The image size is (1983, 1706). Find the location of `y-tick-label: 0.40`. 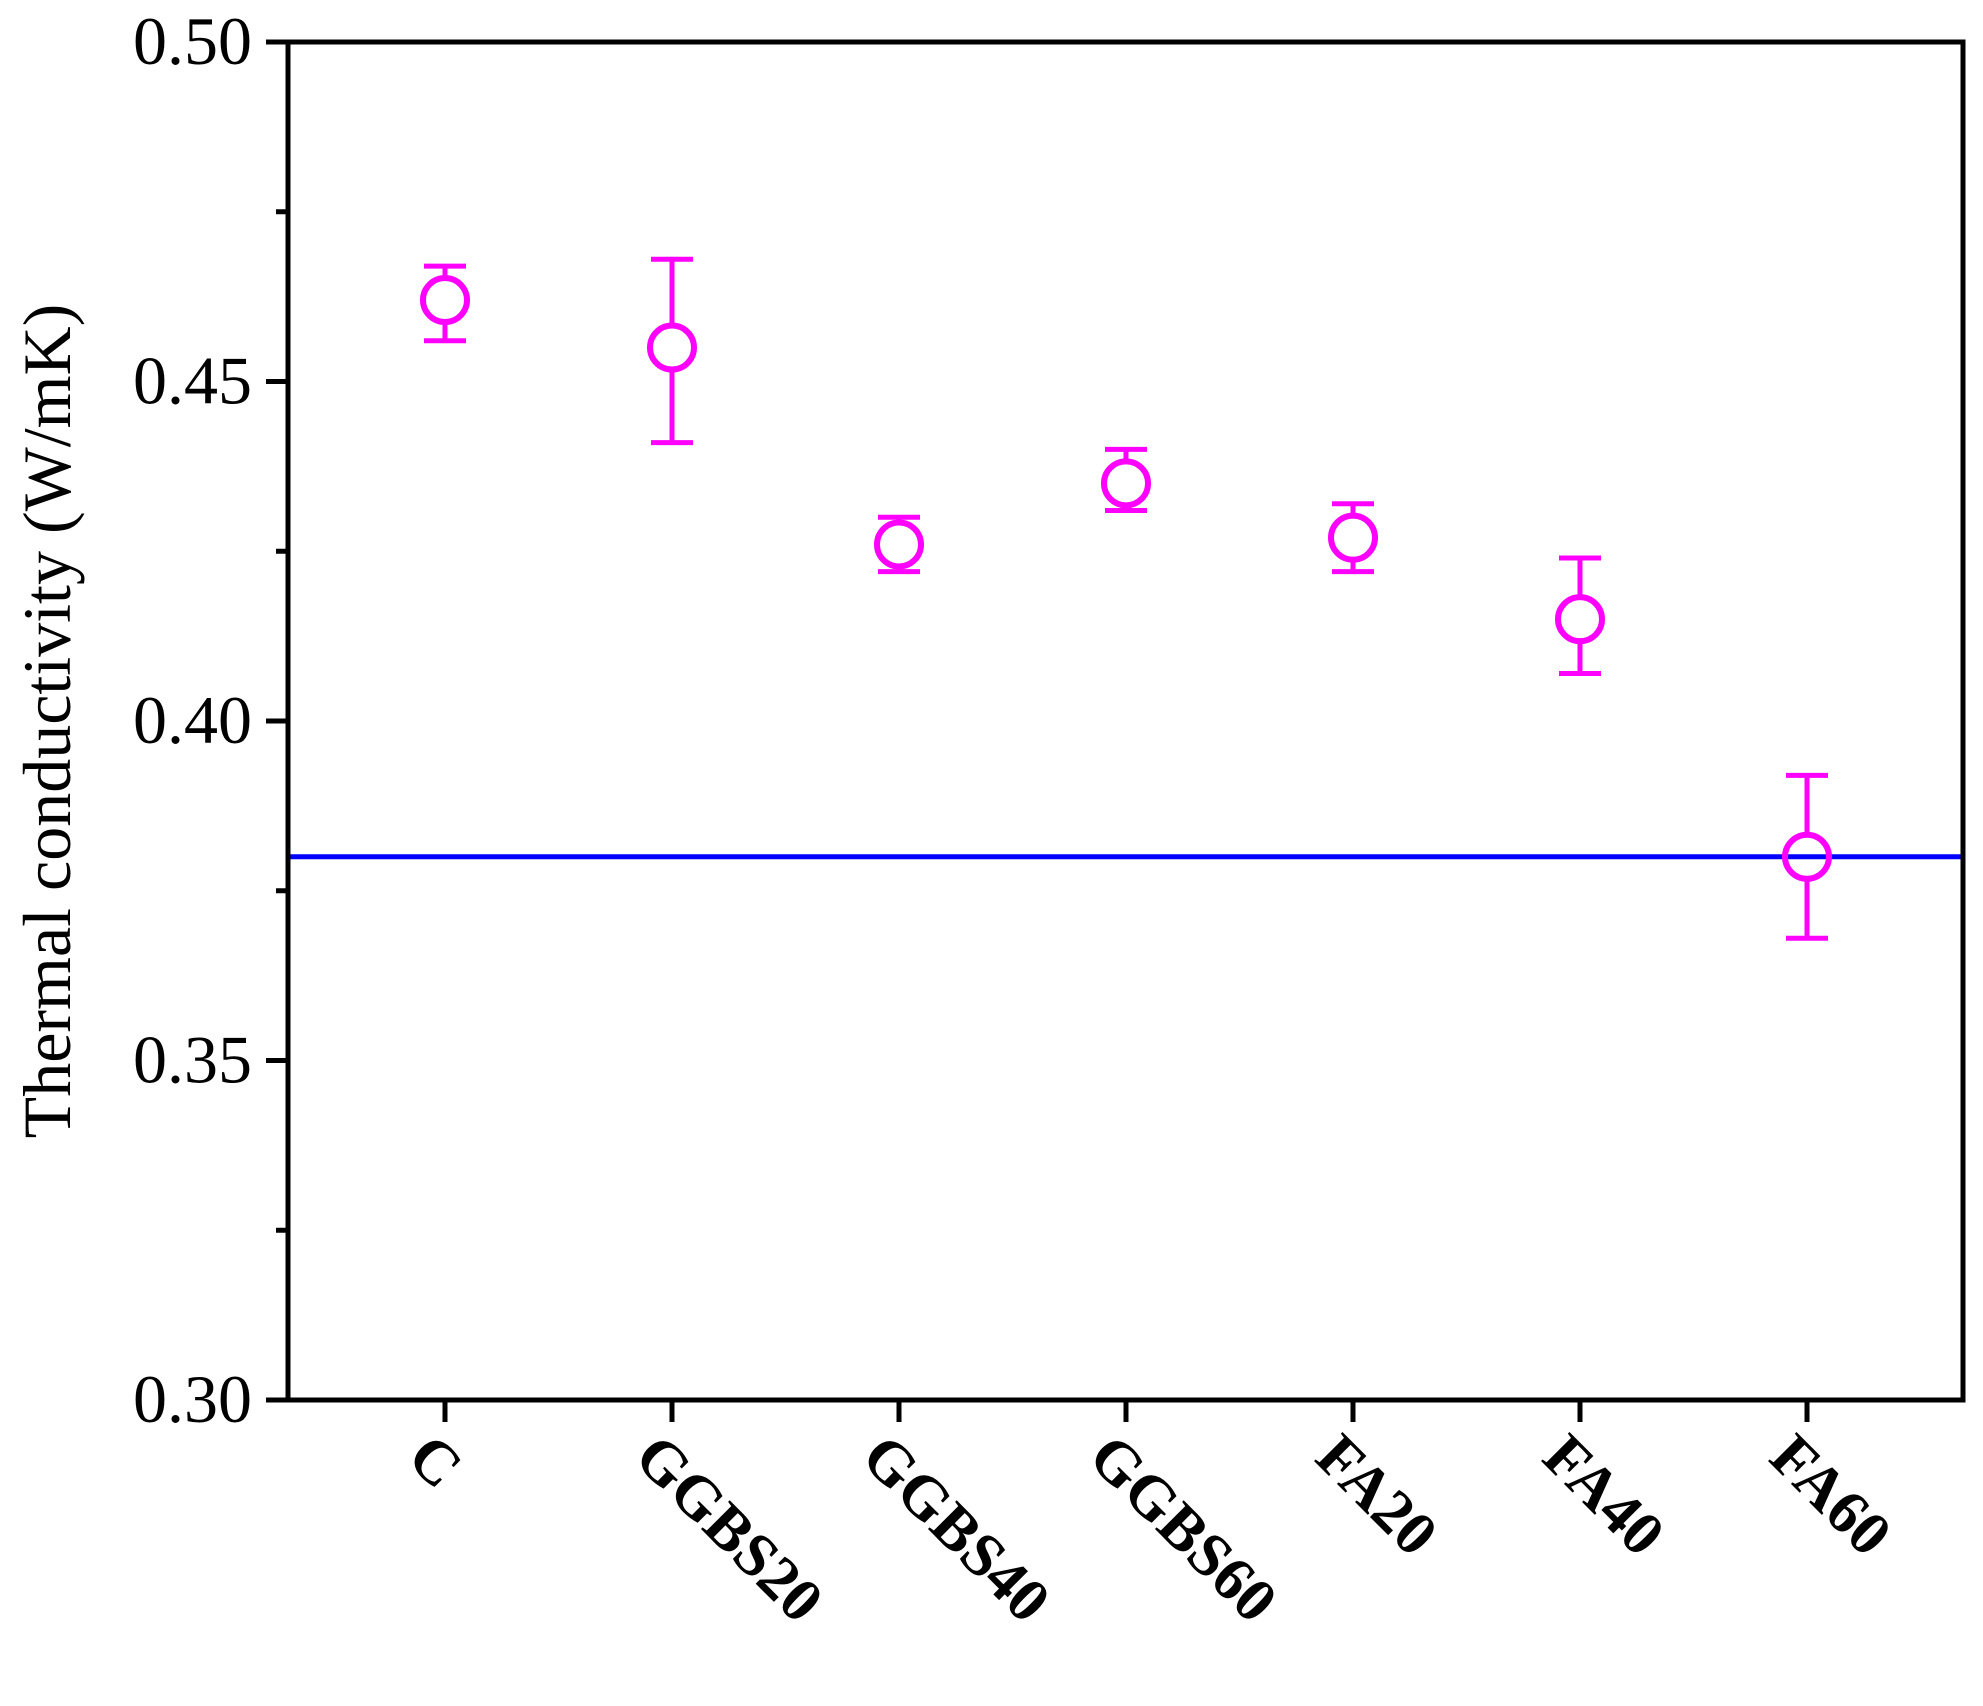

y-tick-label: 0.40 is located at coordinates (192, 720).